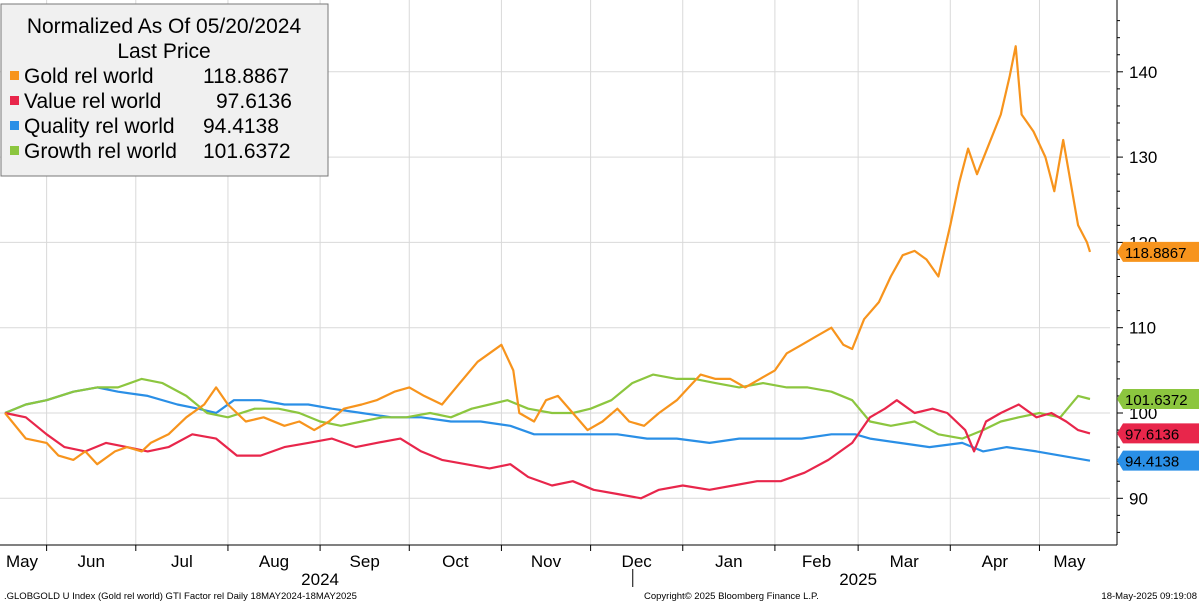 This screenshot has height=603, width=1200. Describe the element at coordinates (100, 151) in the screenshot. I see `legend-label-growth-rel-world: Growth rel world` at that location.